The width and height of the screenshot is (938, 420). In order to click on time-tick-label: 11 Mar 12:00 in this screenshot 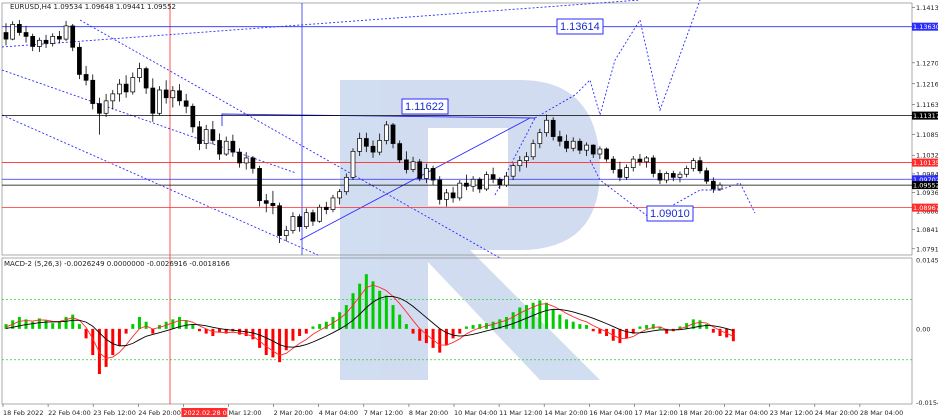, I will do `click(520, 413)`.